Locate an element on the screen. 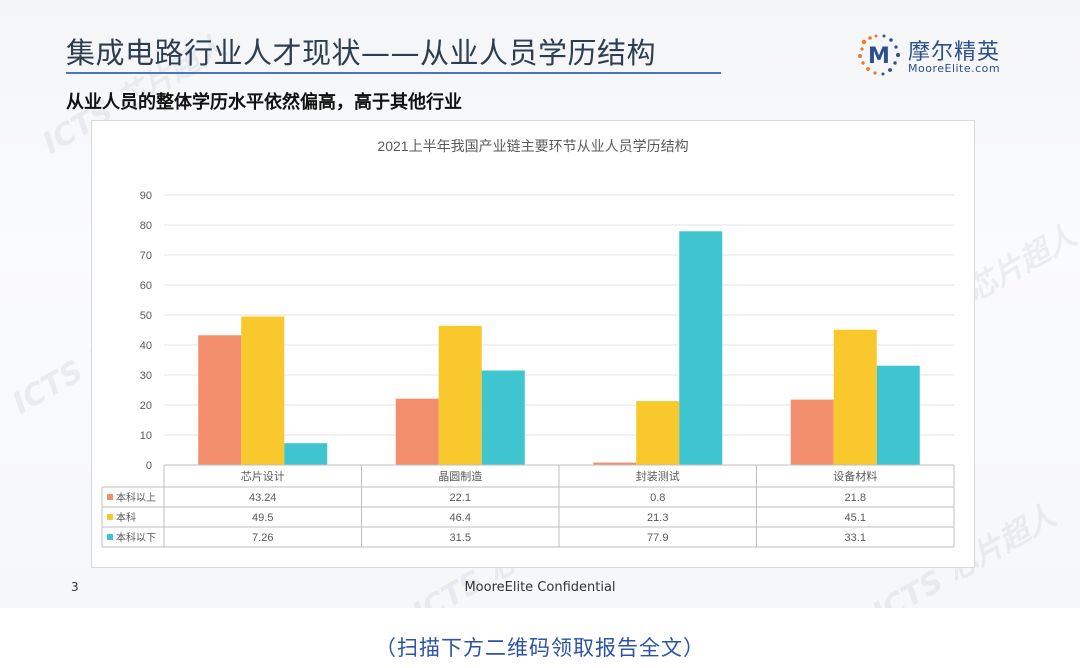 The height and width of the screenshot is (668, 1080). company-logo: M 摩尔精英 MooreElite.com is located at coordinates (951, 55).